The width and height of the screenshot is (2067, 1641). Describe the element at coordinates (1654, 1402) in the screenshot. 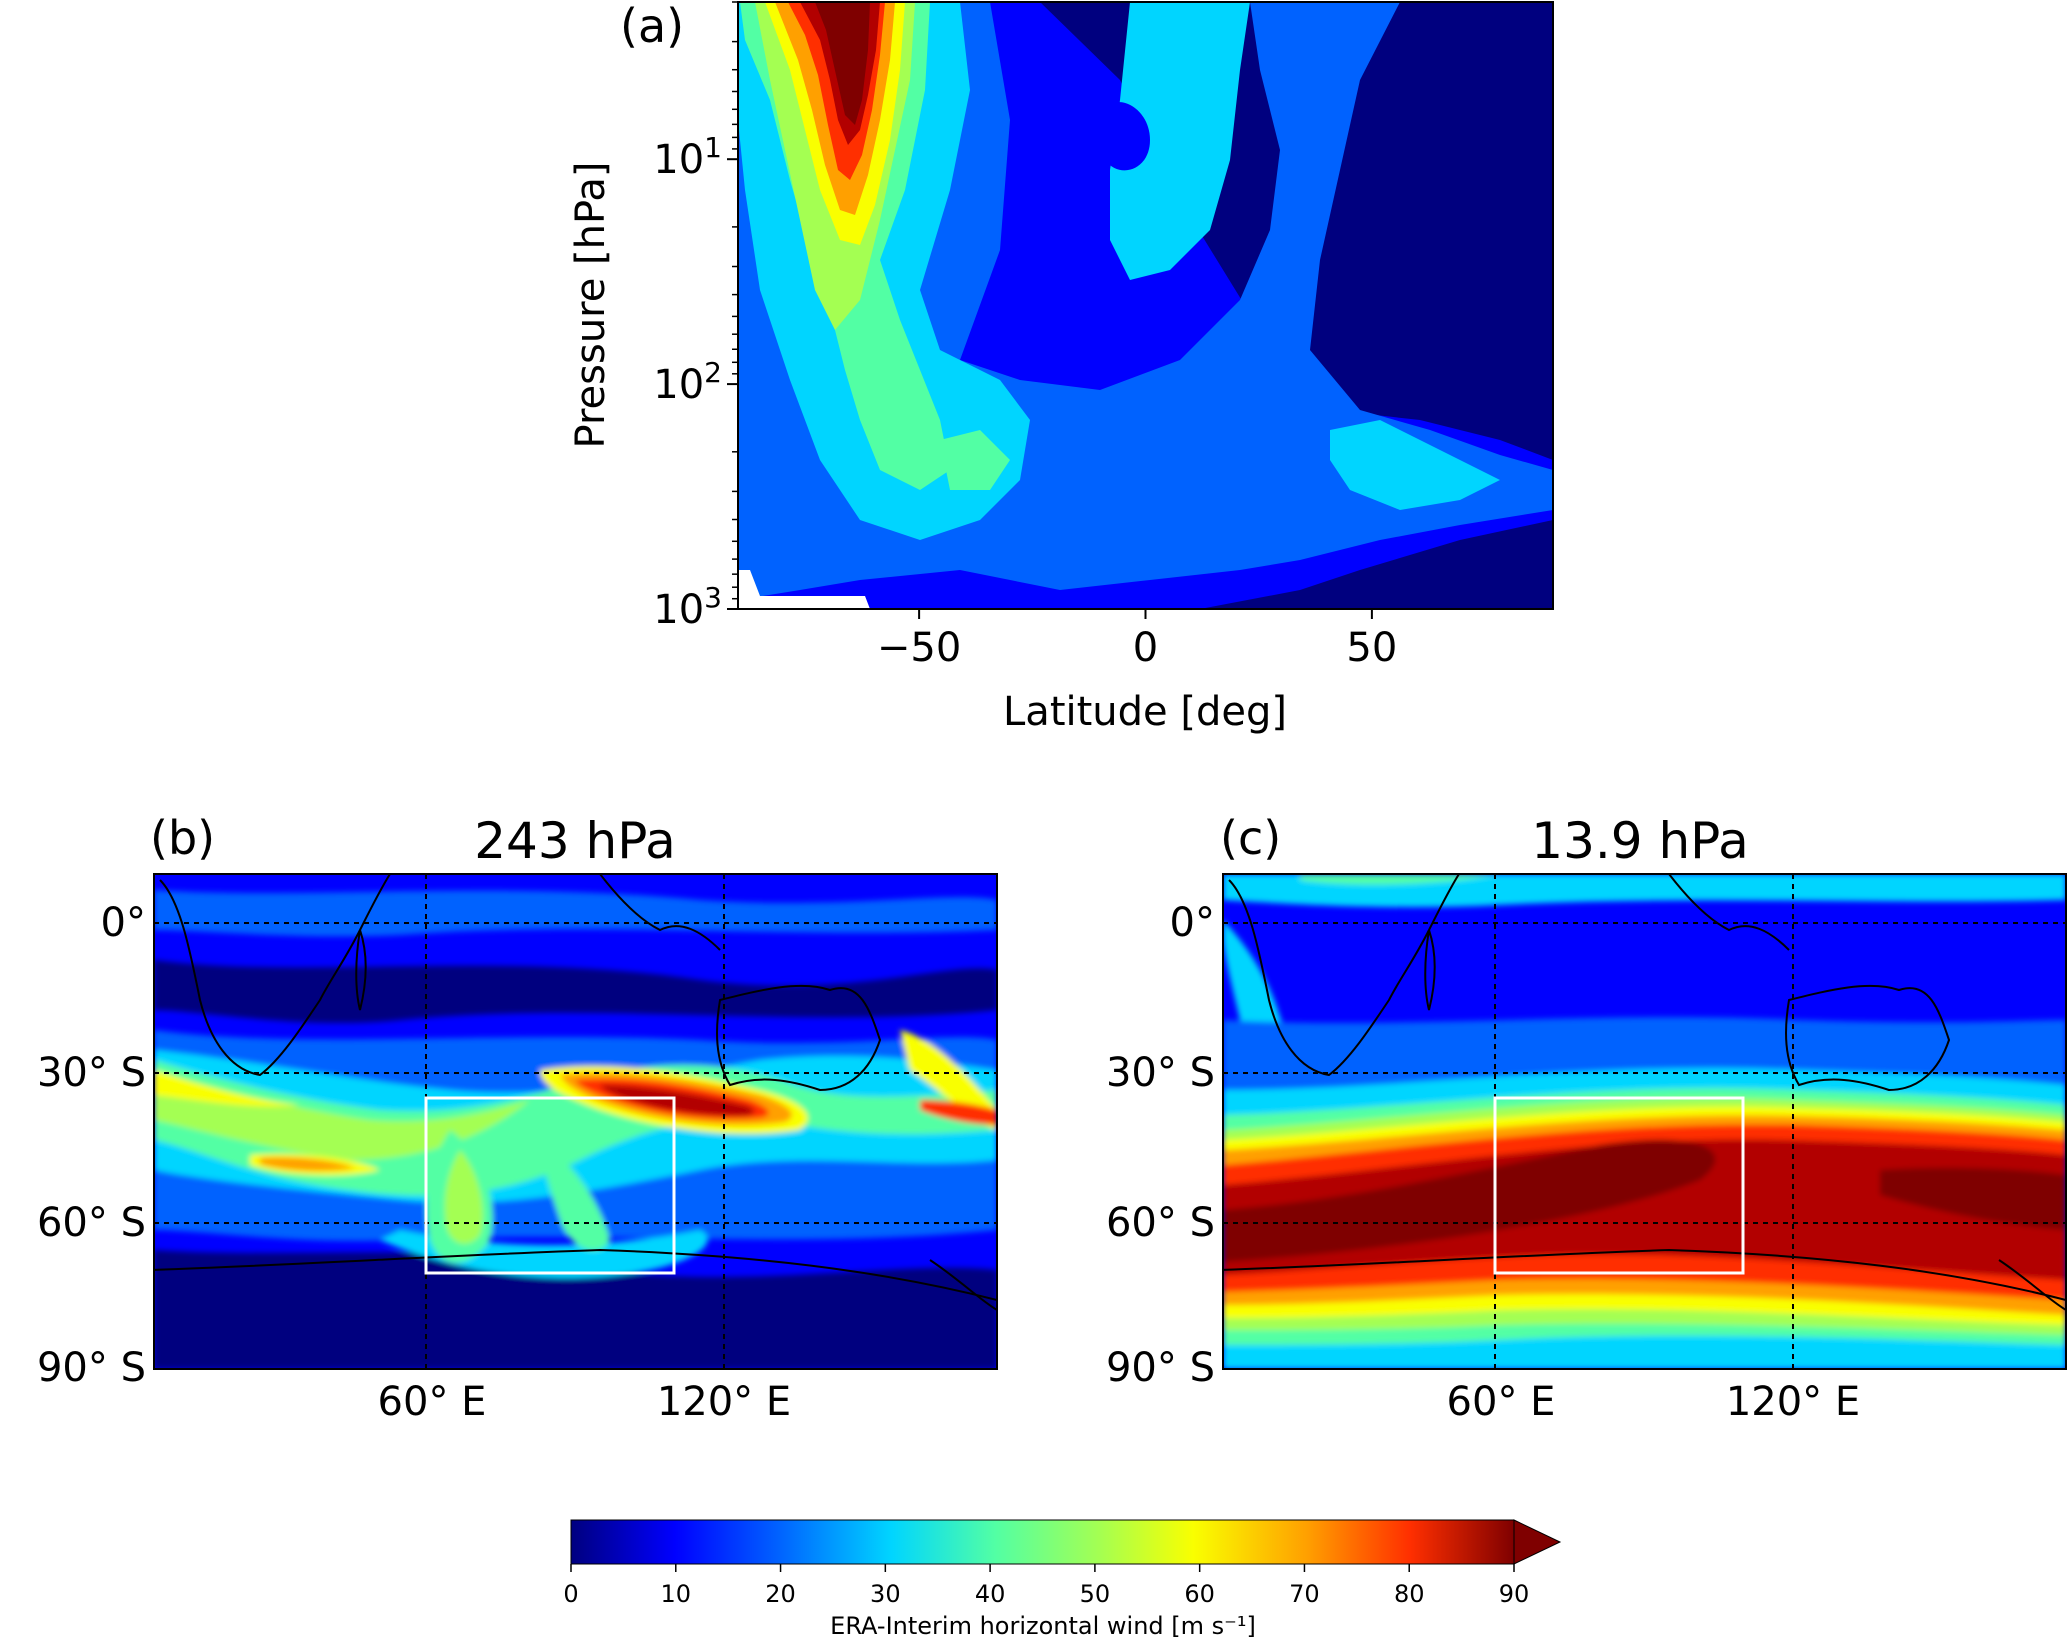

I see `panel-c-lon-ticks: 60° E 120° E` at that location.